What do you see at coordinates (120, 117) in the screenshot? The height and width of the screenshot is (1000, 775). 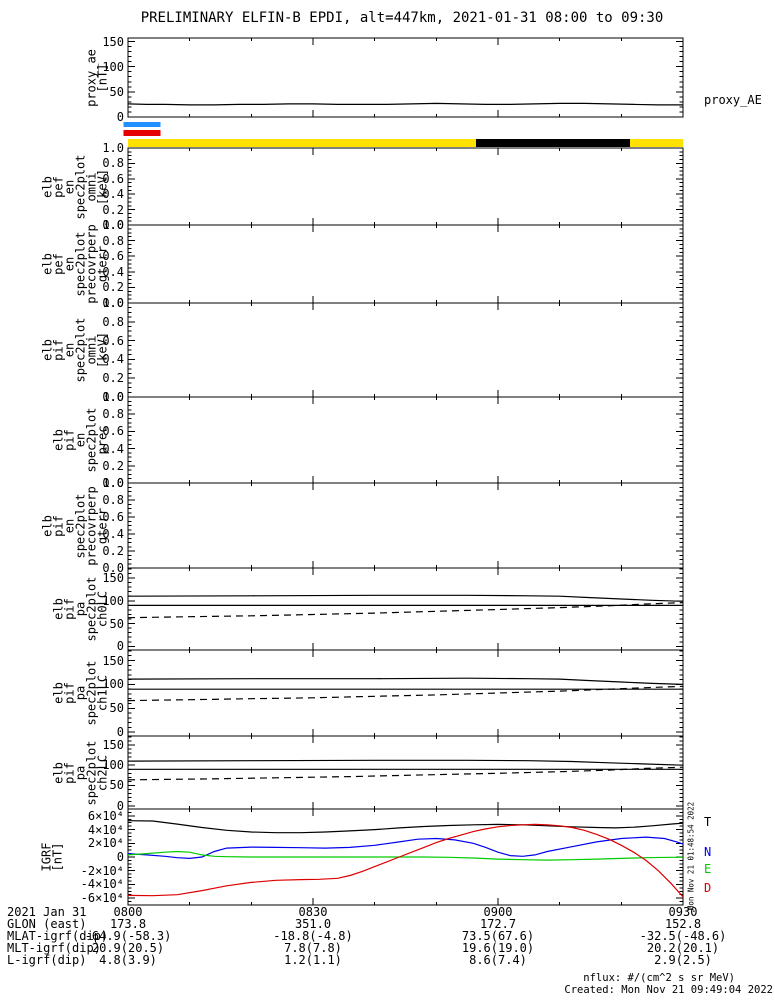 I see `proxy_ae-ytick-label: 0` at bounding box center [120, 117].